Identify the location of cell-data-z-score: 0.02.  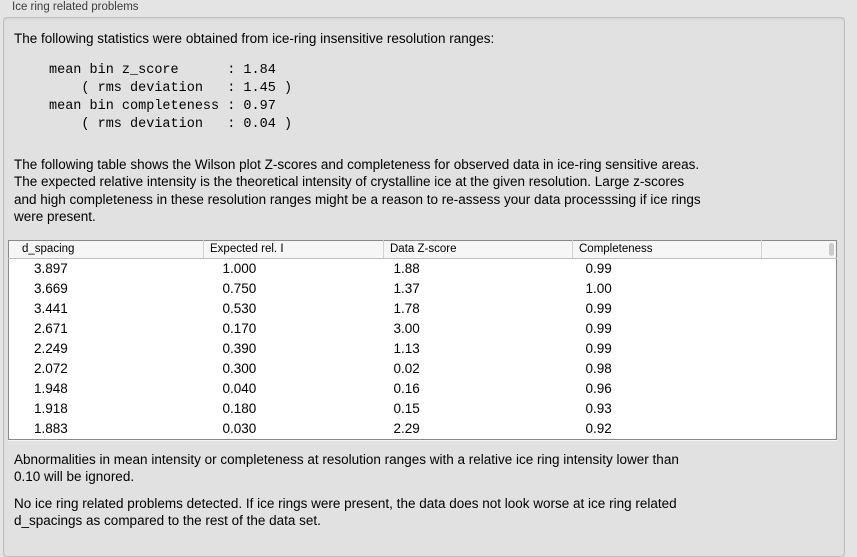
(406, 368).